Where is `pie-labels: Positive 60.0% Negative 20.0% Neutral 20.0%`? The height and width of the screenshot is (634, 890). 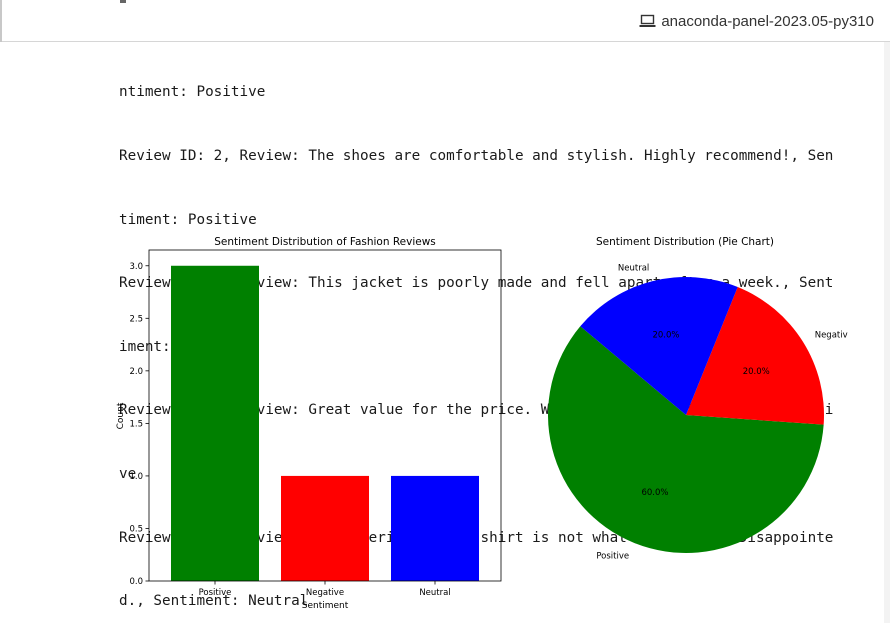 pie-labels: Positive 60.0% Negative 20.0% Neutral 20.0% is located at coordinates (722, 413).